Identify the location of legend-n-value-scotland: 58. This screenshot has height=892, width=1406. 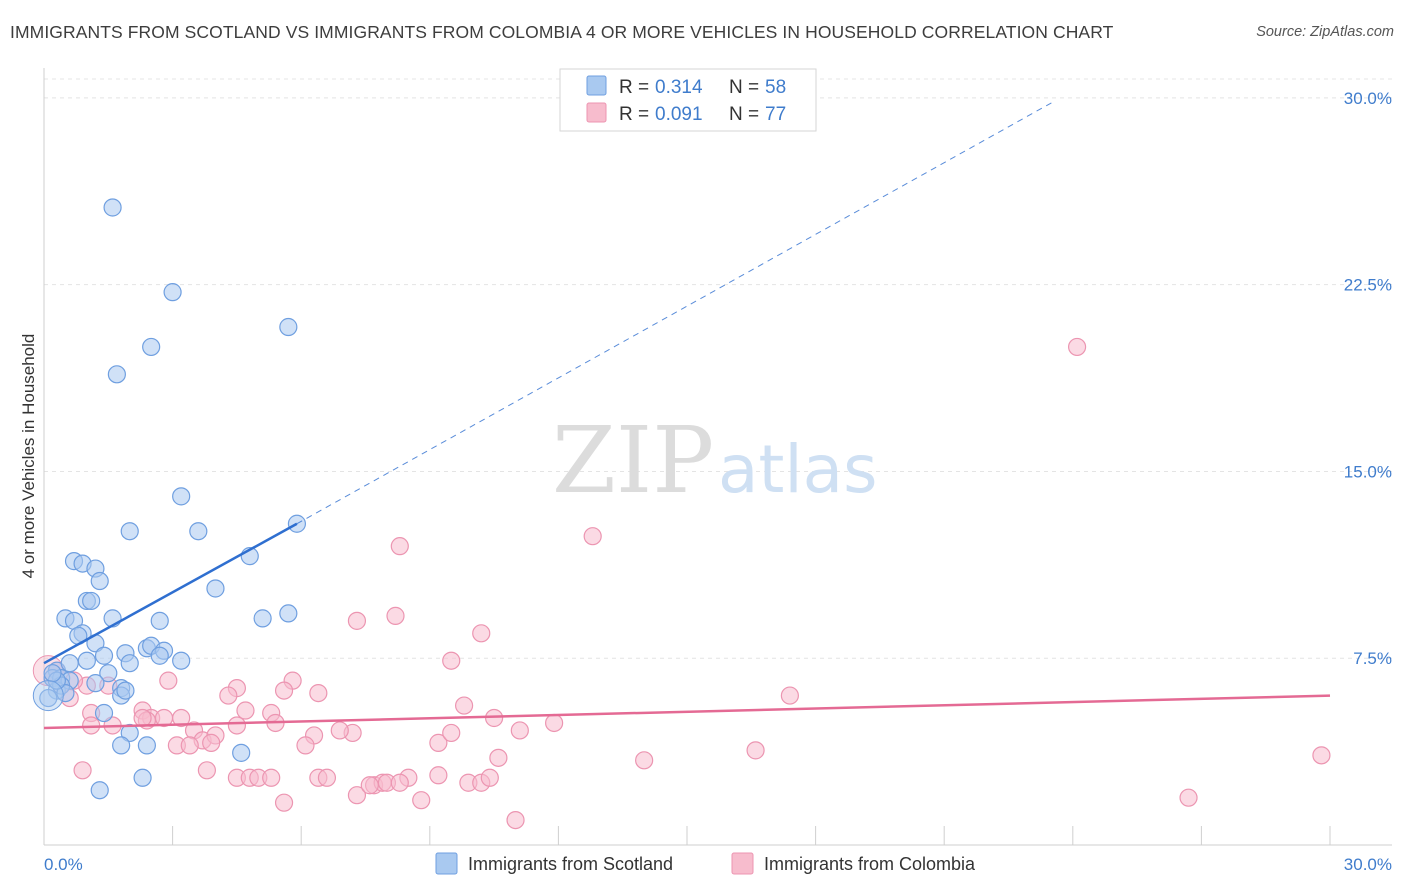
(775, 87).